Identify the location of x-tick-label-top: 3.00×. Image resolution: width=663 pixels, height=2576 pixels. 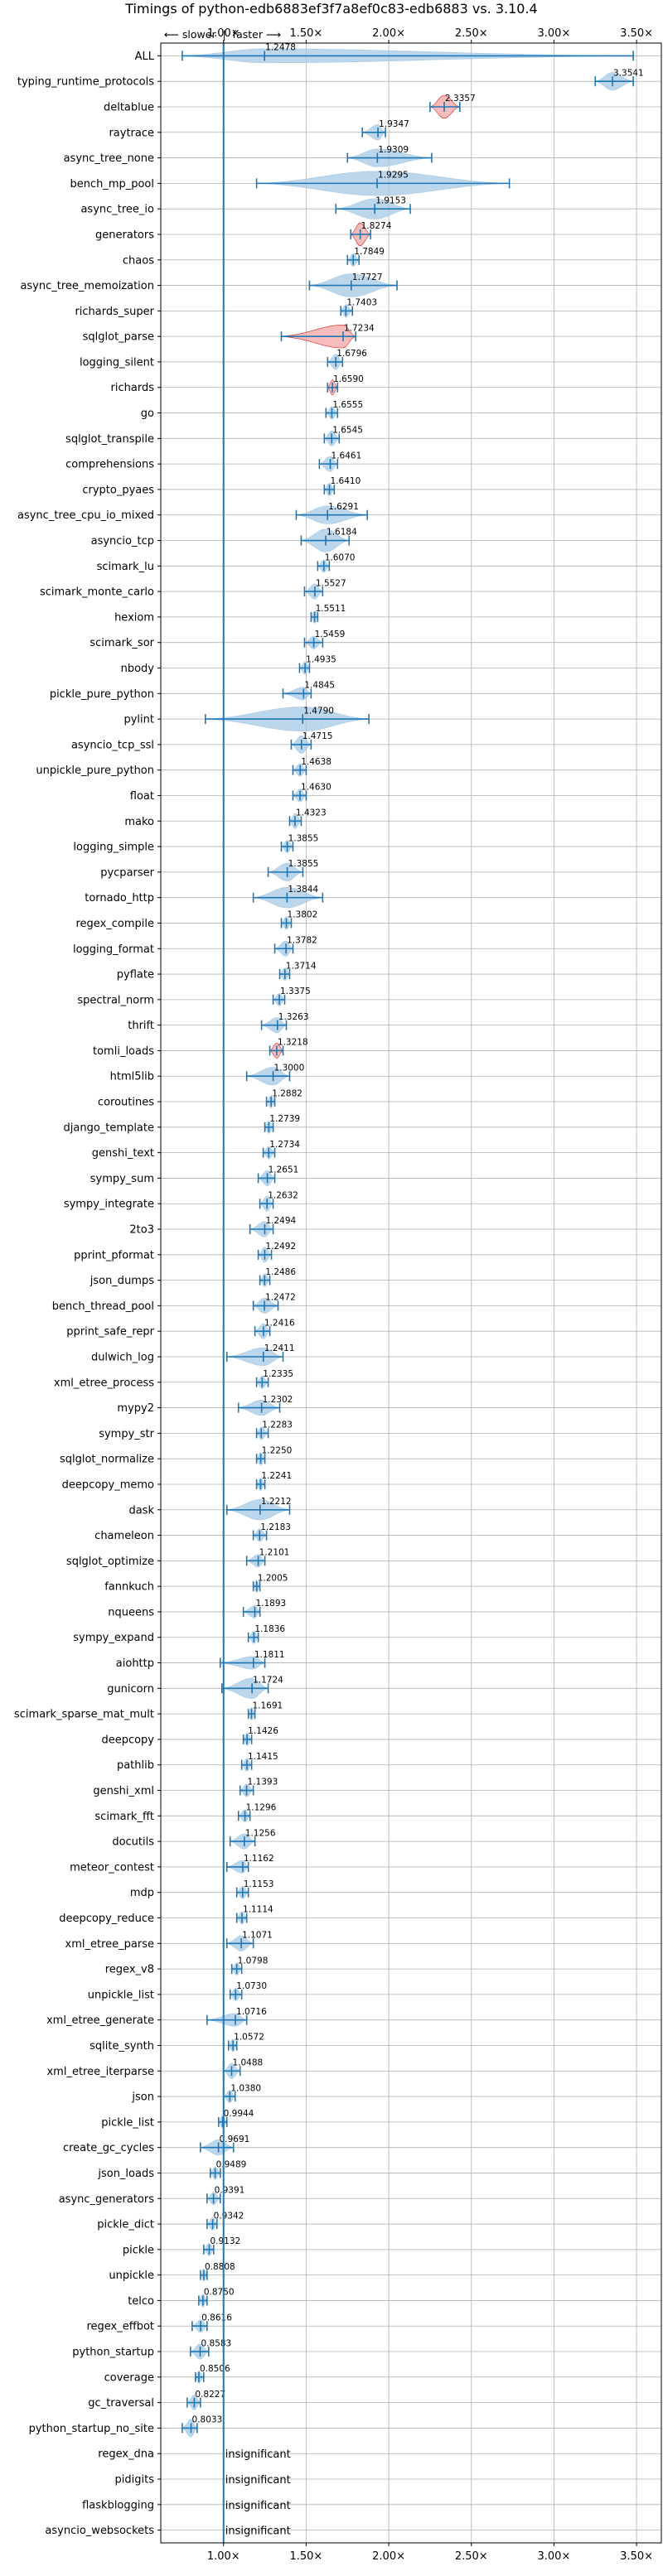
(554, 34).